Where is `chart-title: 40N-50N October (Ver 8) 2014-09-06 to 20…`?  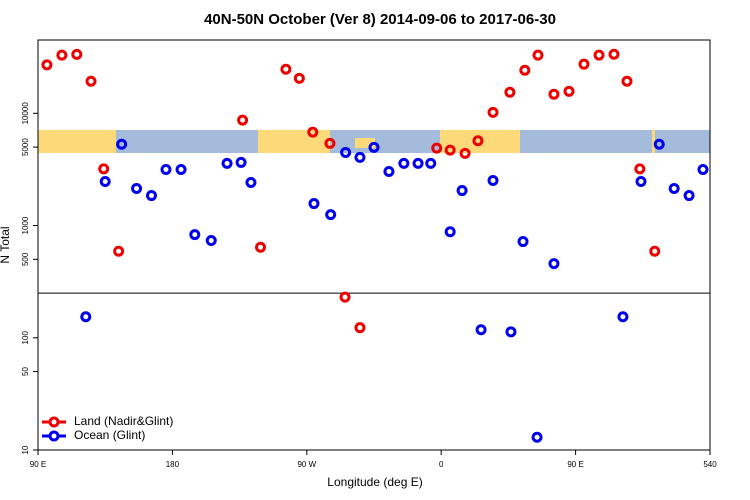 chart-title: 40N-50N October (Ver 8) 2014-09-06 to 20… is located at coordinates (380, 19).